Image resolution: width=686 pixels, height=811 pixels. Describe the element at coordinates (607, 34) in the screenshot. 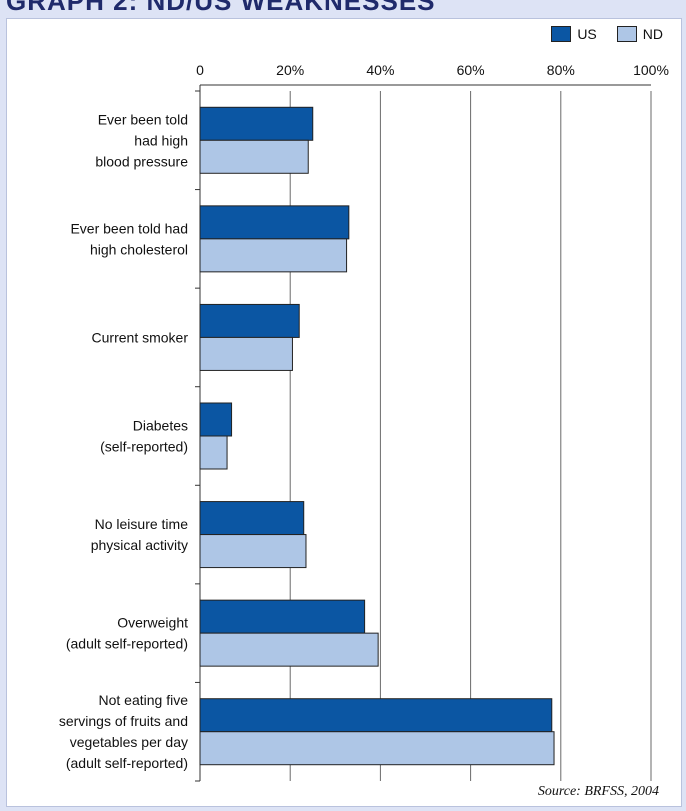

I see `chart-legend: US ND` at that location.